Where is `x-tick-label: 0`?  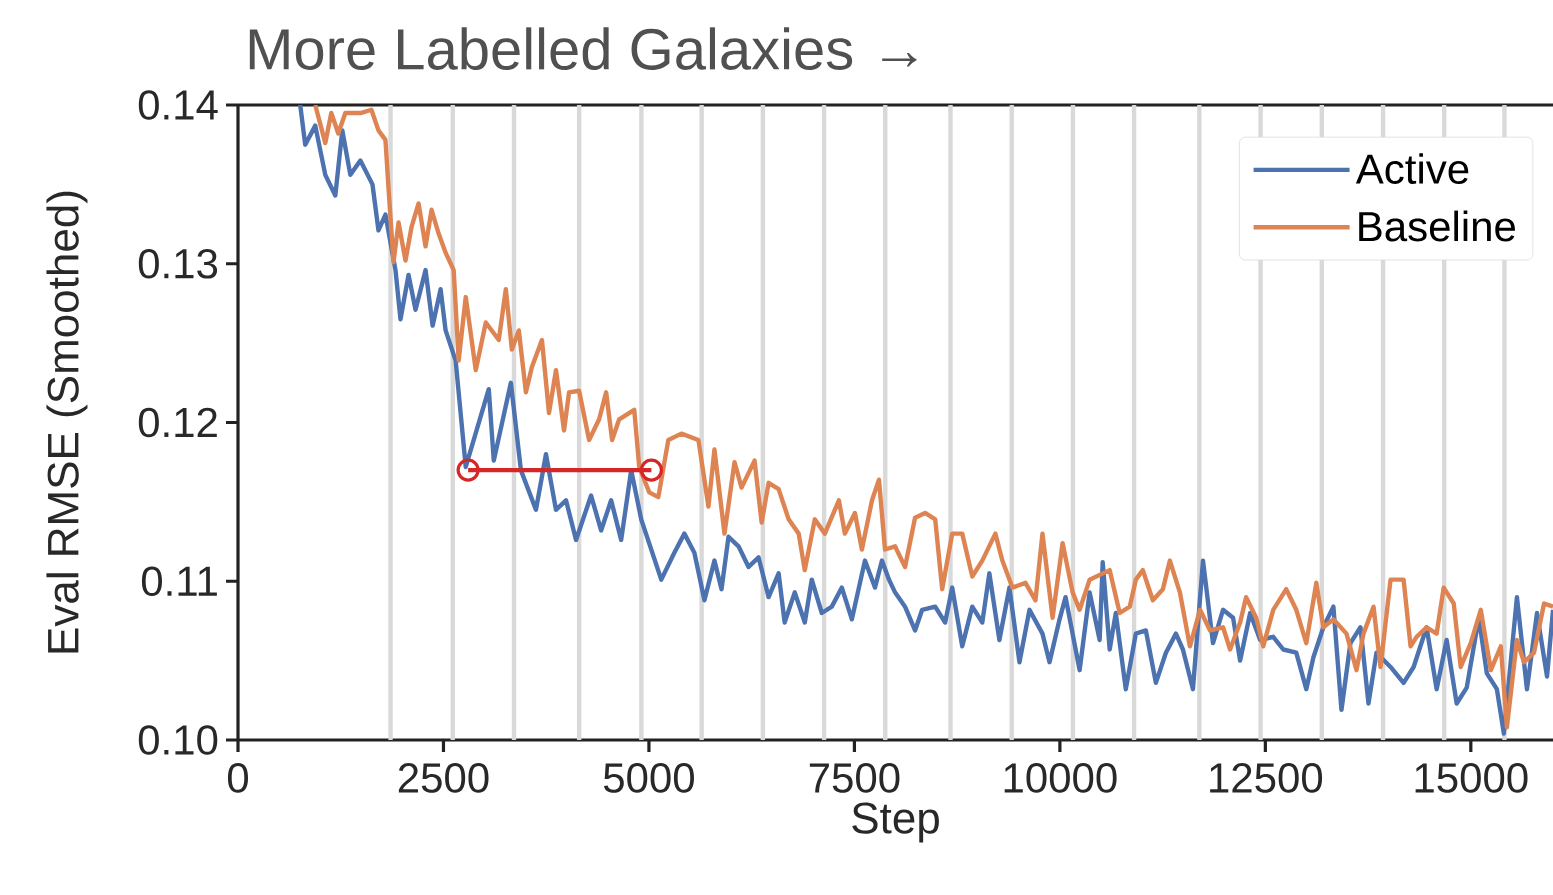
x-tick-label: 0 is located at coordinates (238, 778).